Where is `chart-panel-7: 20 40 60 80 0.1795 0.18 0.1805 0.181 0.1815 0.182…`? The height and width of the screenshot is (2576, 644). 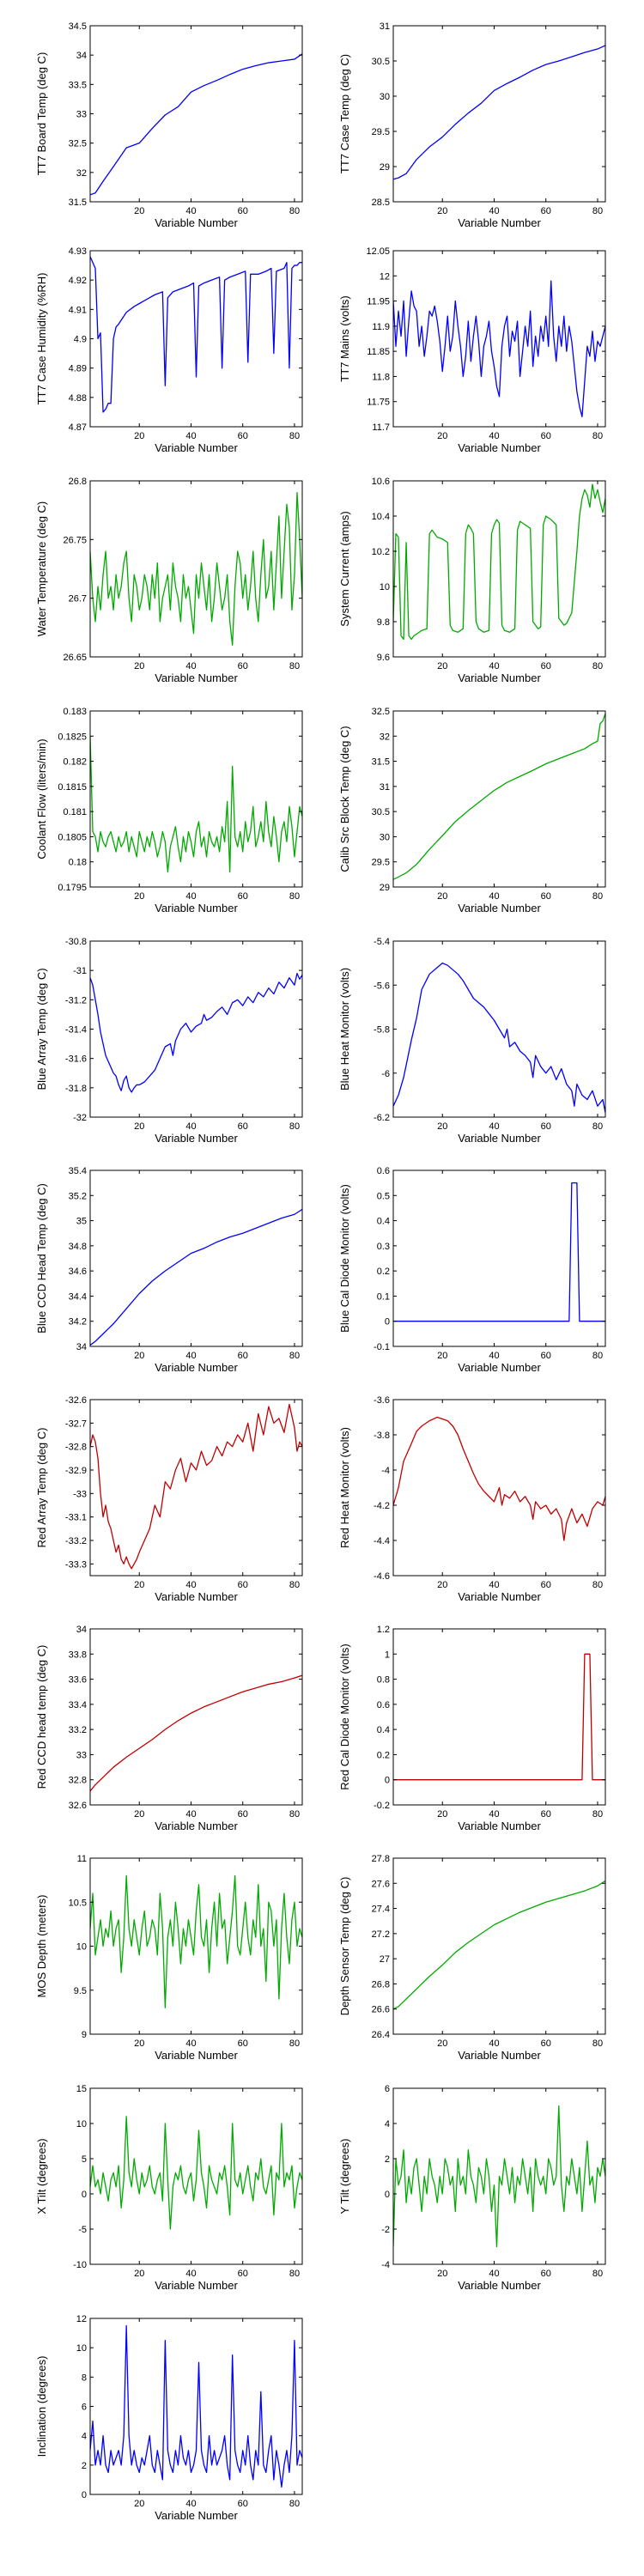
chart-panel-7: 20 40 60 80 0.1795 0.18 0.1805 0.181 0.1815 0.182… is located at coordinates (169, 810).